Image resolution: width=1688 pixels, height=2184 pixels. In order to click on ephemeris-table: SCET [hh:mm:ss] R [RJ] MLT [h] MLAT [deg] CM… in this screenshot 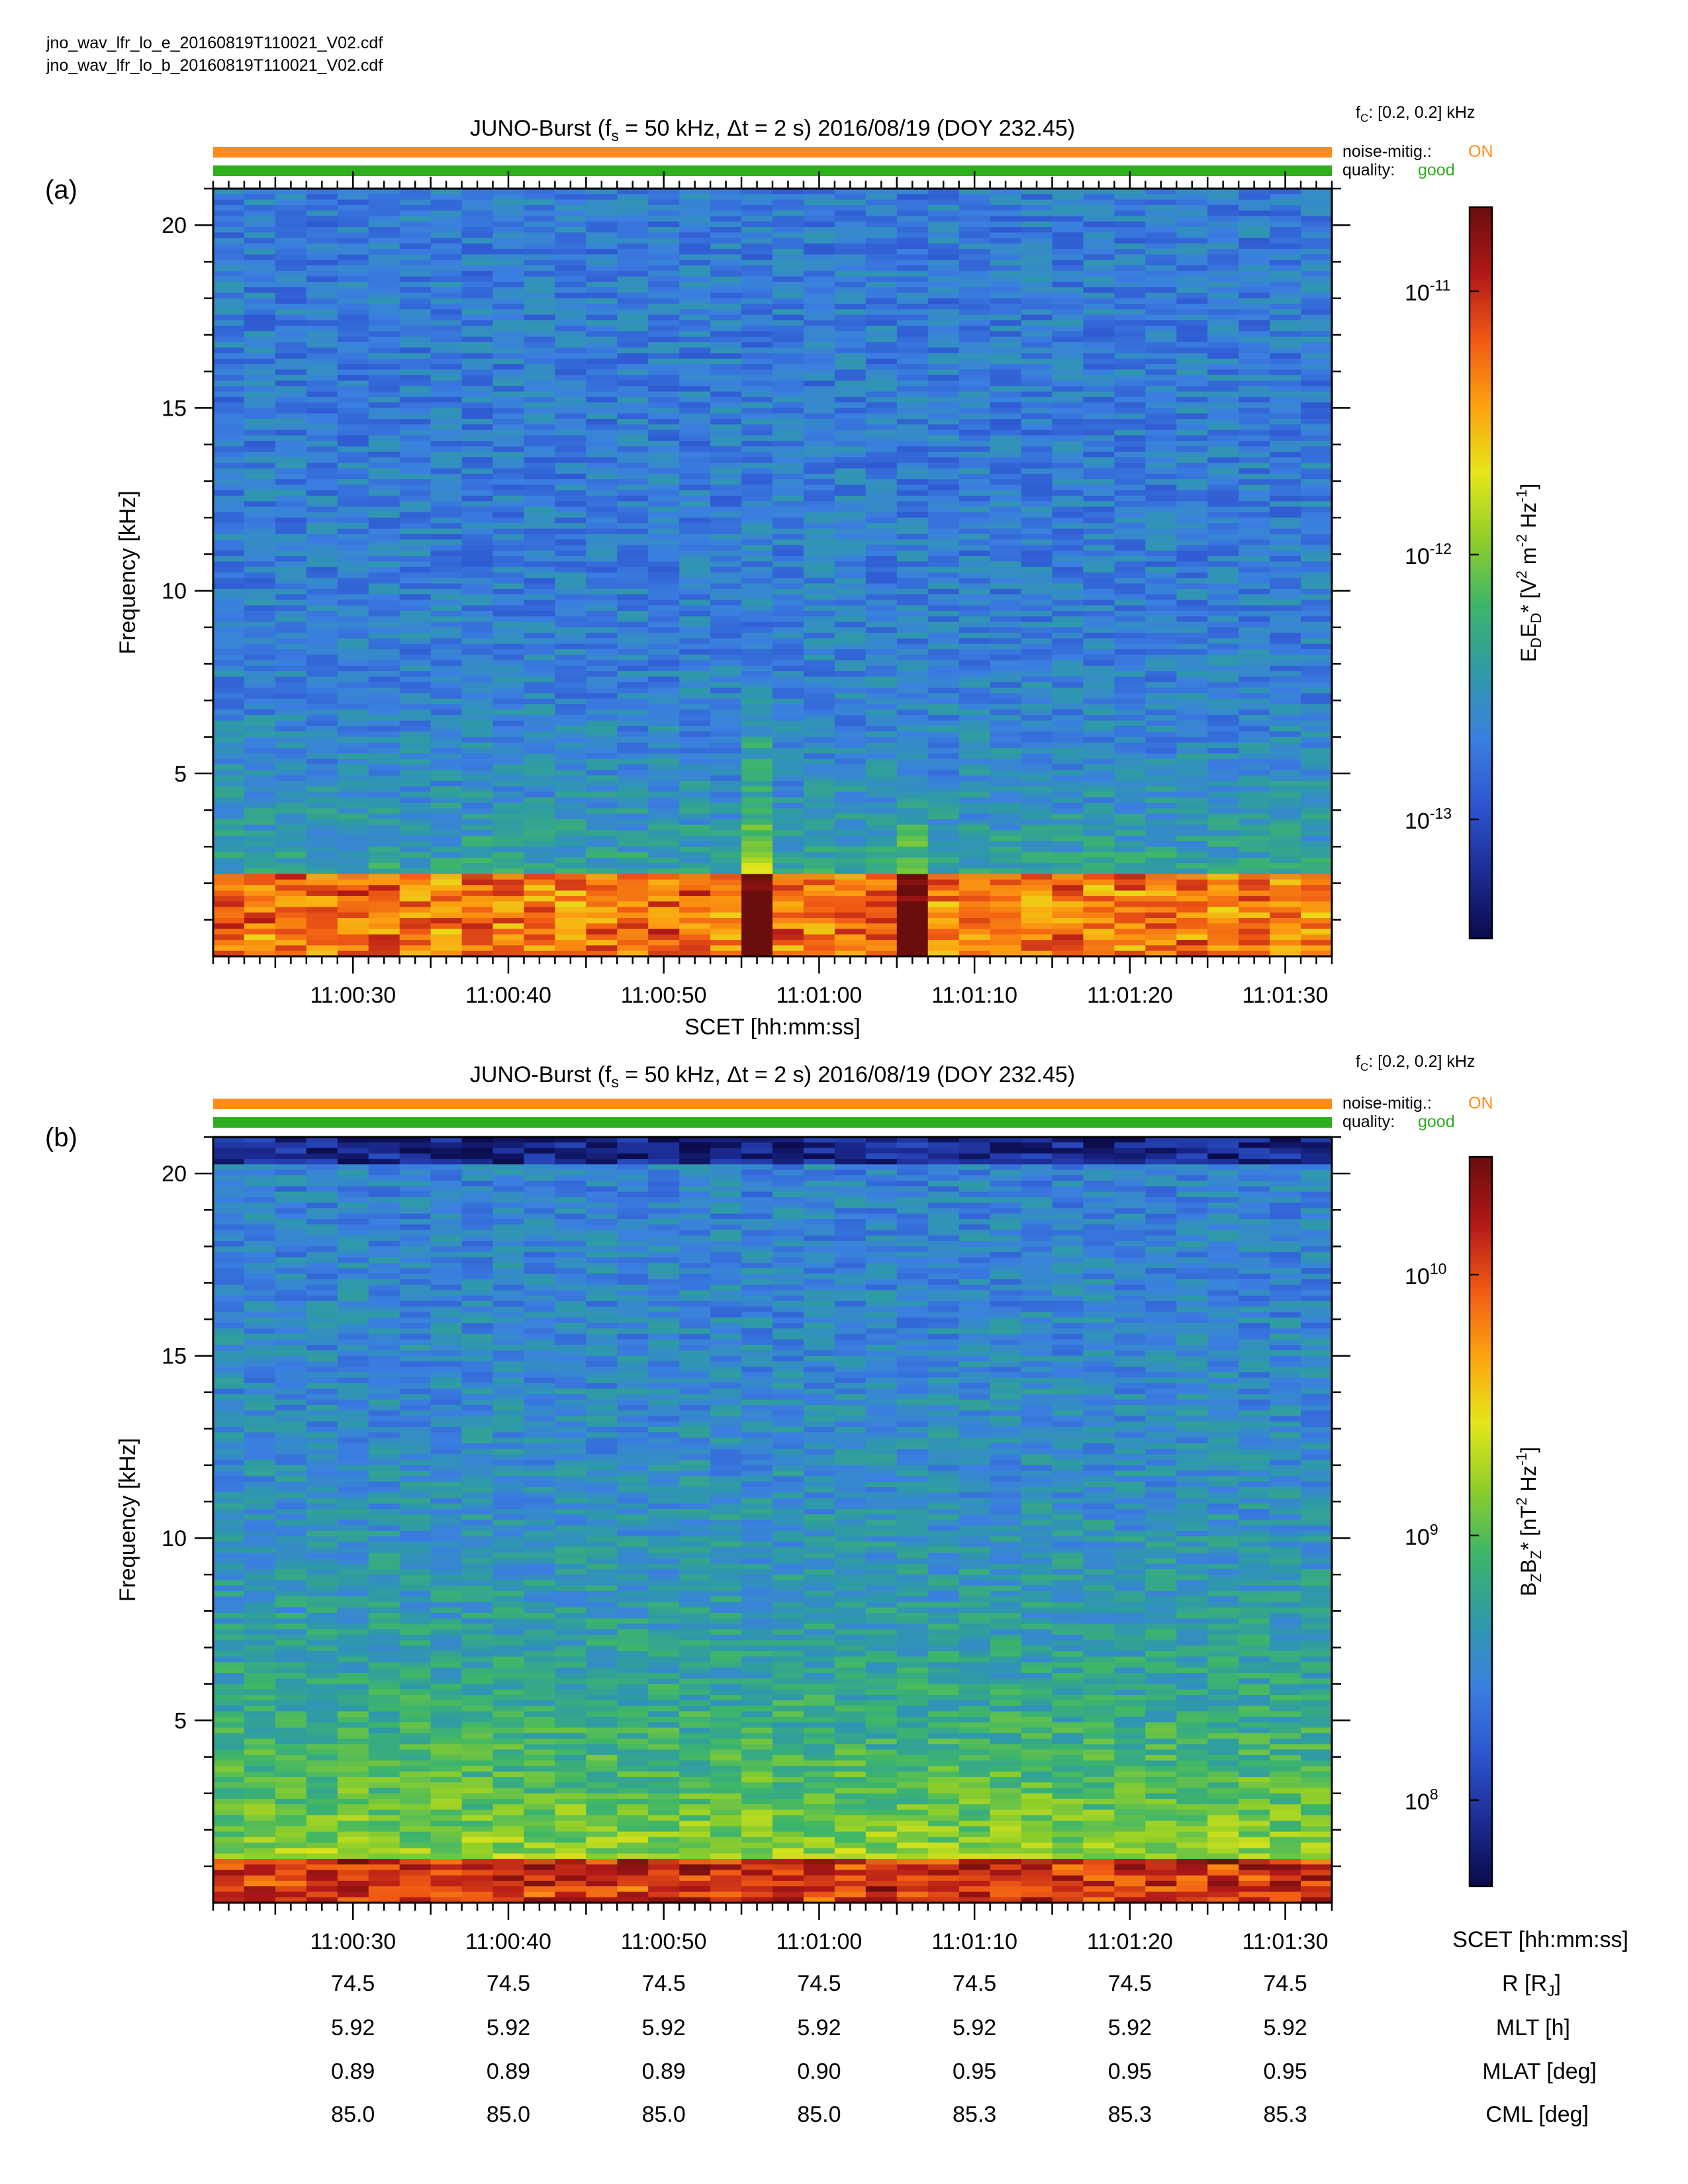, I will do `click(979, 2027)`.